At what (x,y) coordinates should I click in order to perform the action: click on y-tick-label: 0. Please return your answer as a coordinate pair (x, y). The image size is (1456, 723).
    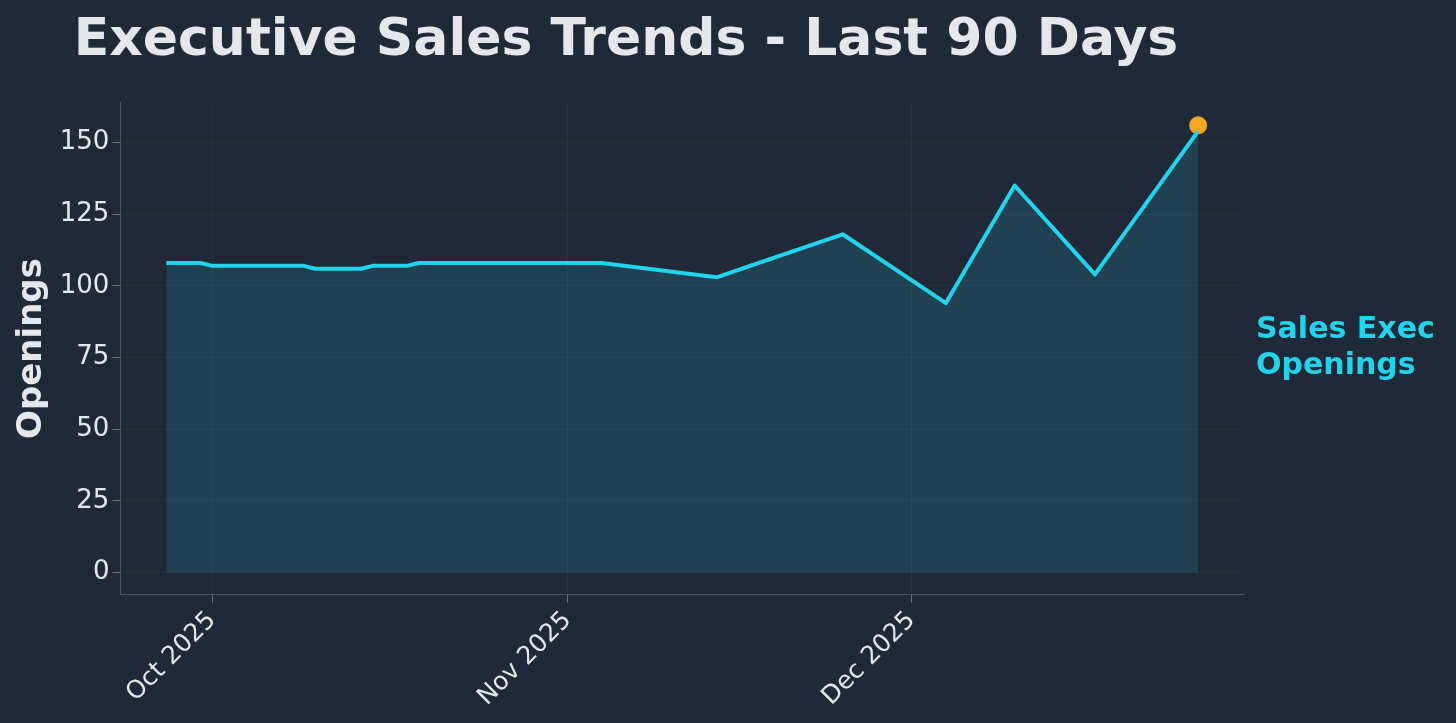
    Looking at the image, I should click on (101, 570).